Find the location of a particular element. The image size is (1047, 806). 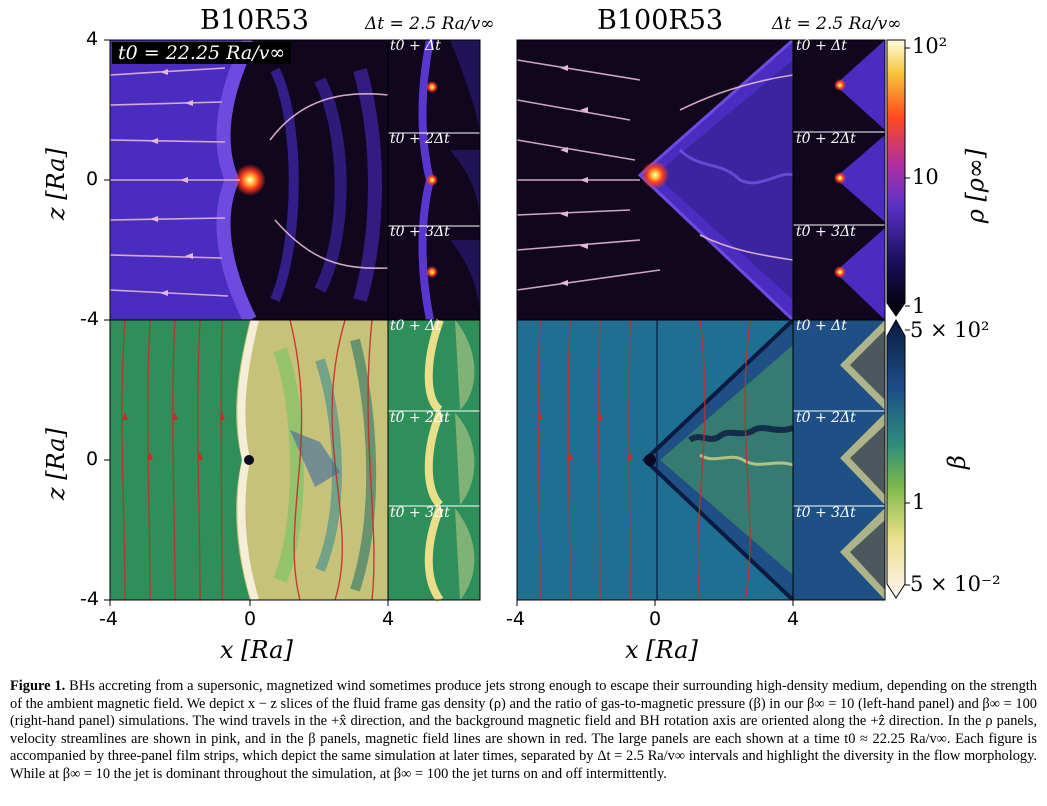

beta-tick-005: 5 × 10⁻² is located at coordinates (955, 584).